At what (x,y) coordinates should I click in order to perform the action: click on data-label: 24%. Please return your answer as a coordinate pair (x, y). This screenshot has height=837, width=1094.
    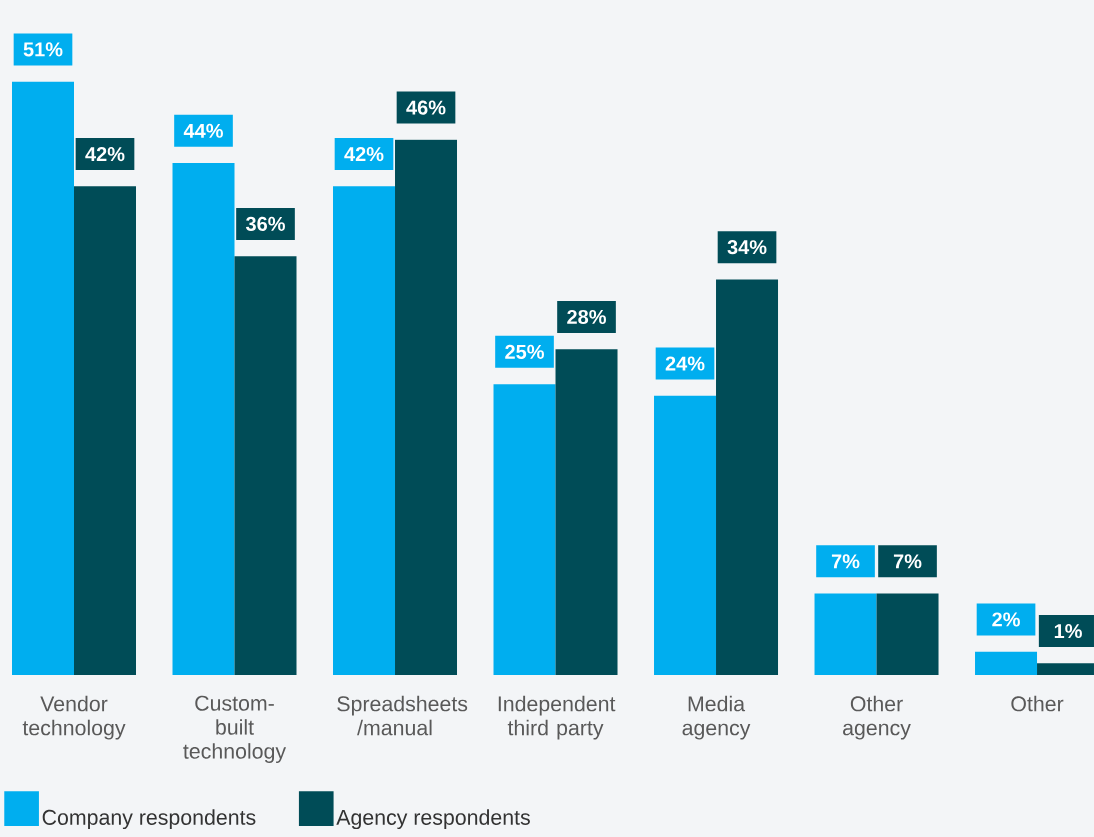
    Looking at the image, I should click on (685, 363).